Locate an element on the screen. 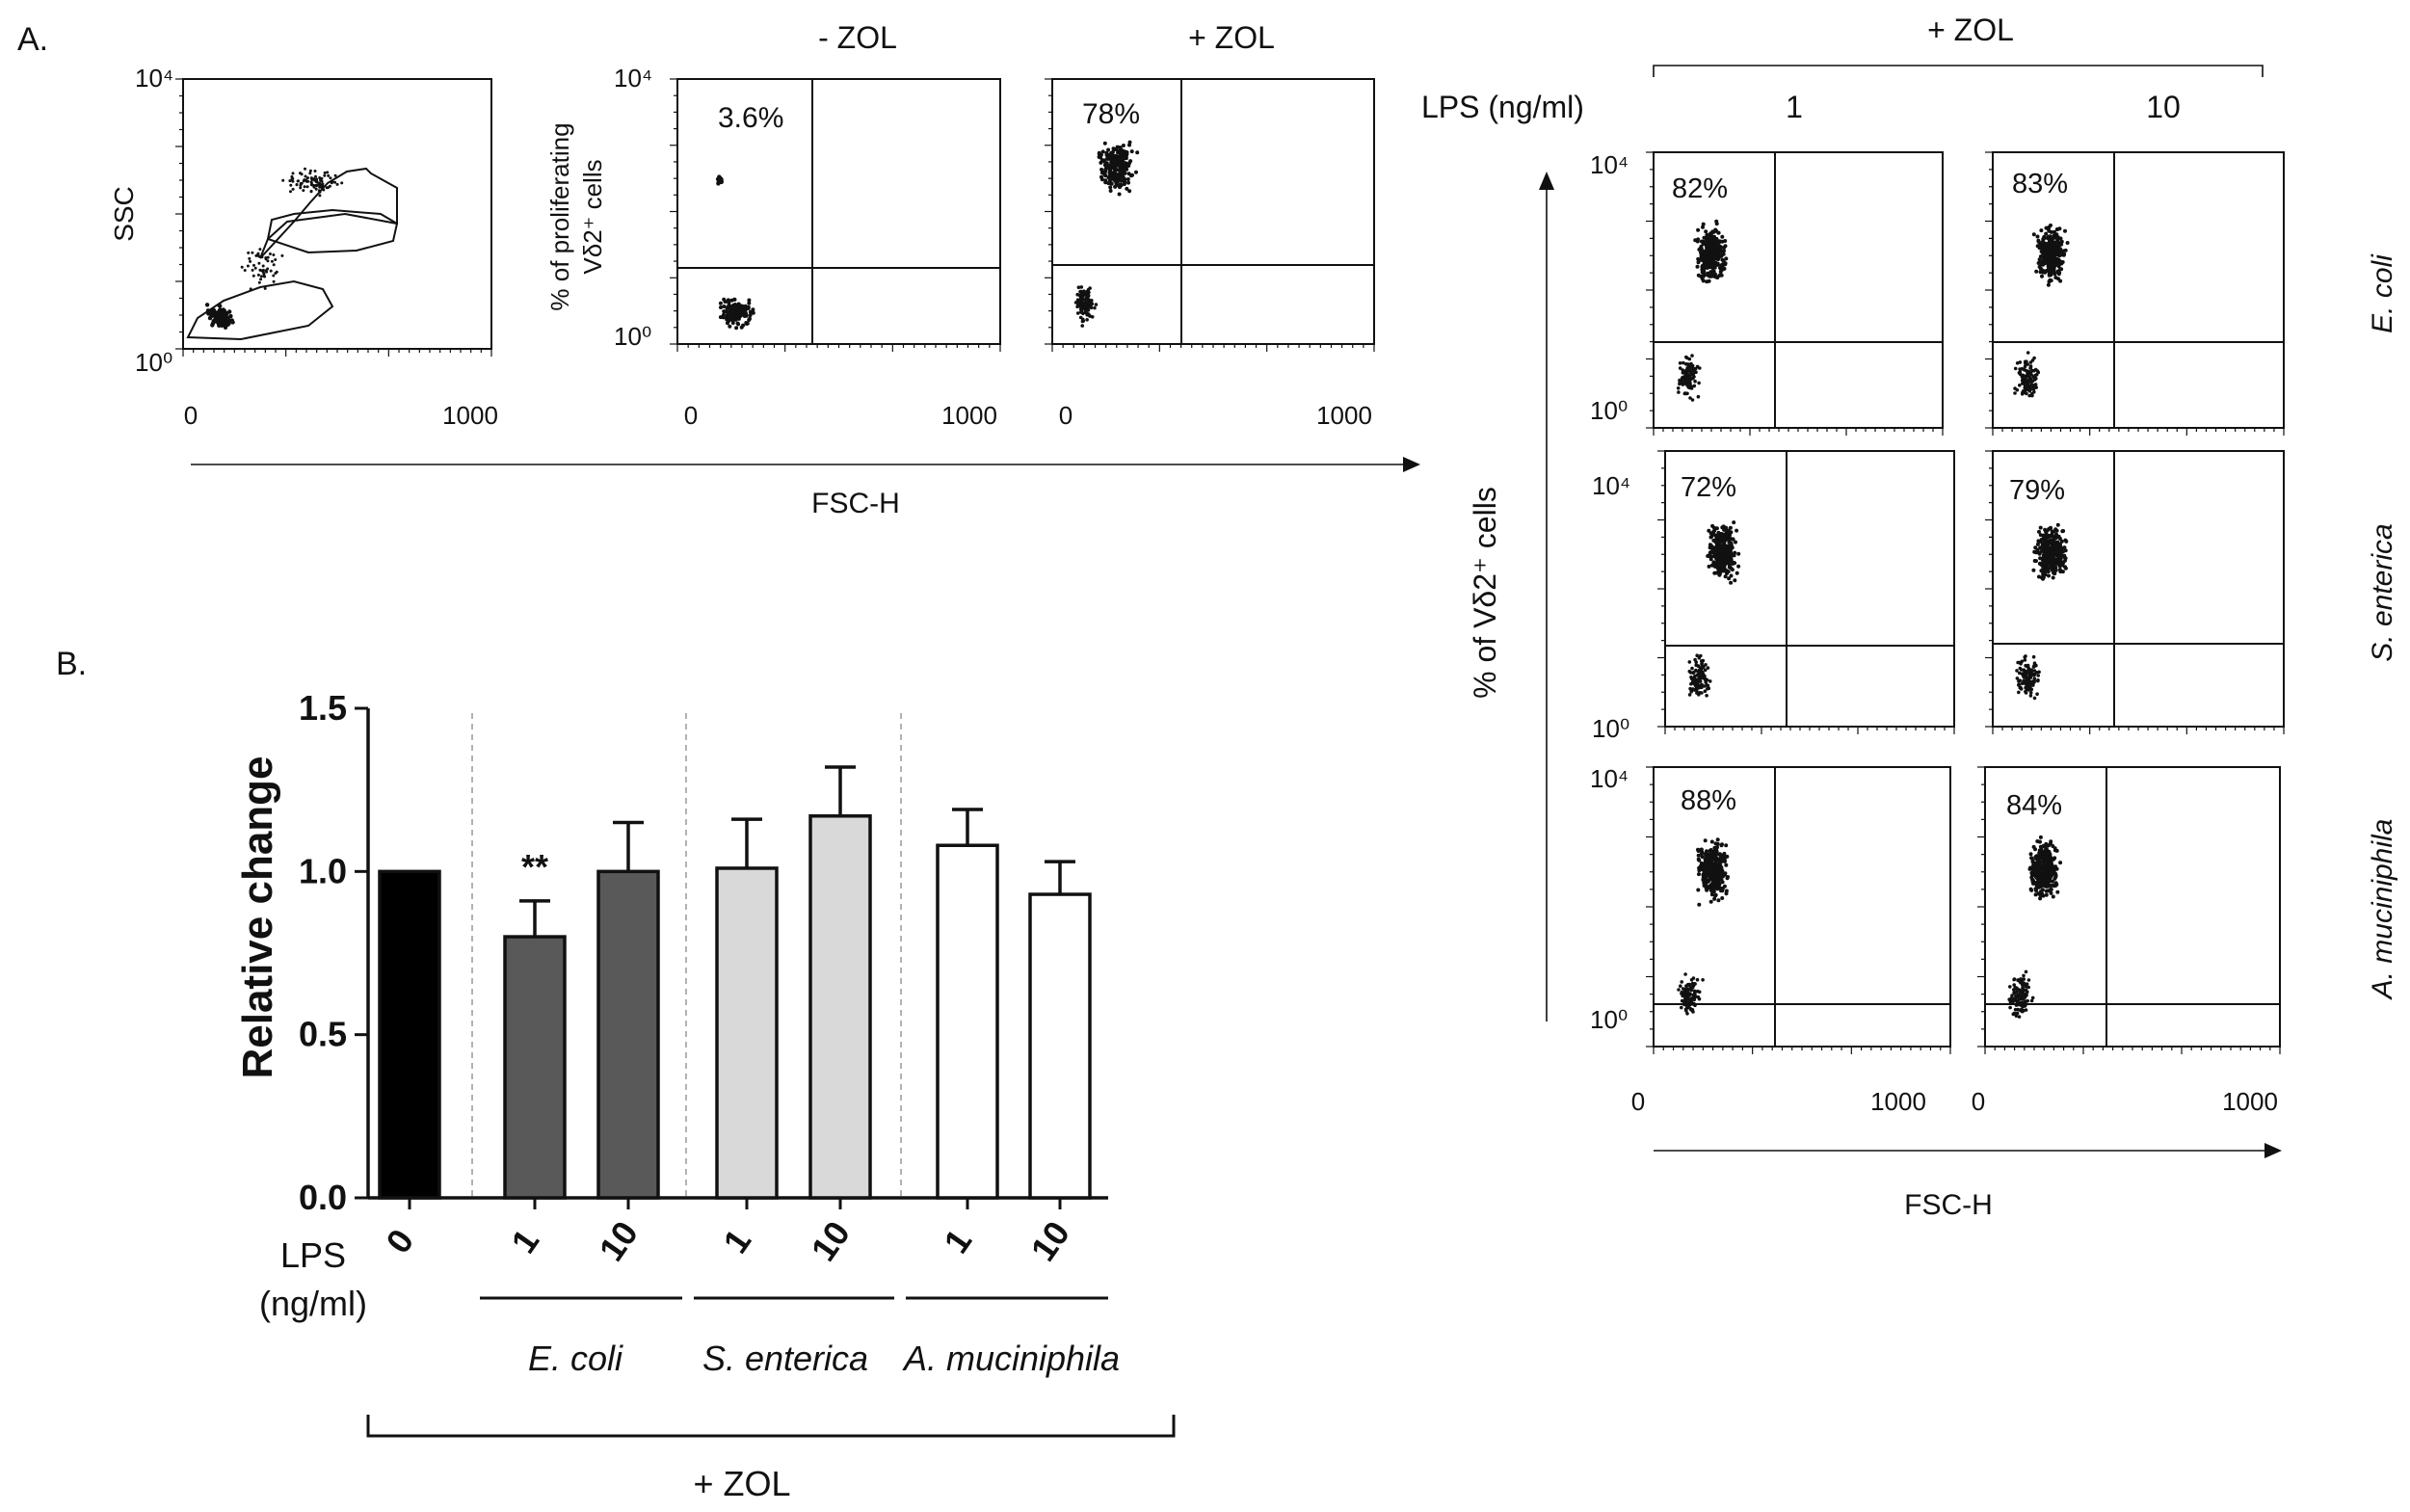  row-label-amuc: A. muciniphila is located at coordinates (2383, 910).